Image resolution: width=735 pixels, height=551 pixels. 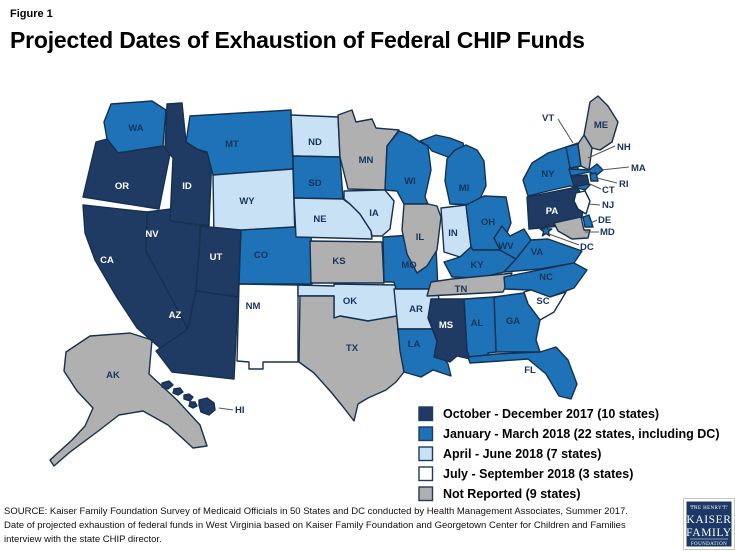 I want to click on legend-label-apr-jun: April - June 2018 (7 states), so click(x=522, y=454).